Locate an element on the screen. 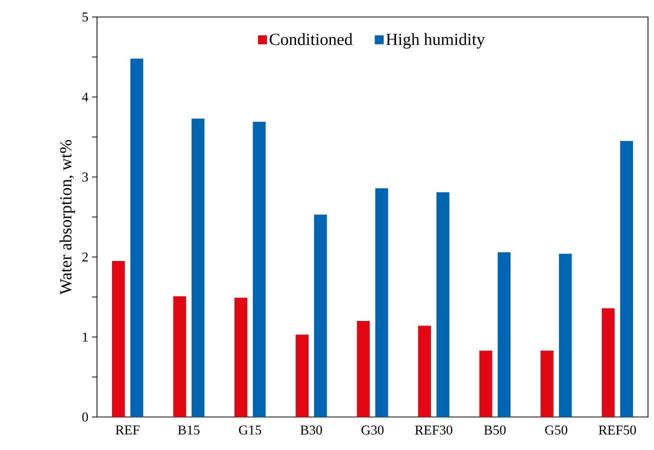 Image resolution: width=654 pixels, height=450 pixels. x-tick-label: REF is located at coordinates (128, 430).